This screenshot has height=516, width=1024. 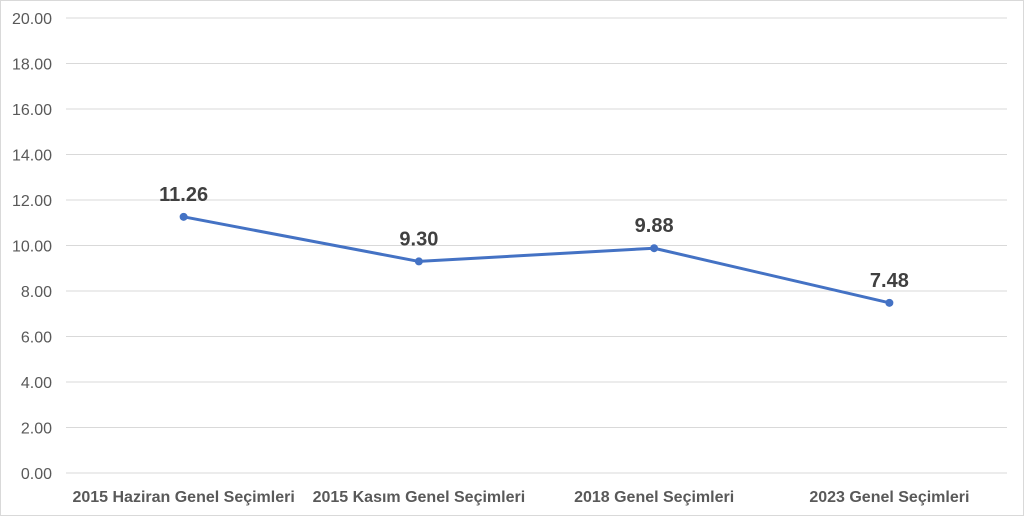 I want to click on x-tick-label: 2018 Genel Seçimleri, so click(x=654, y=497).